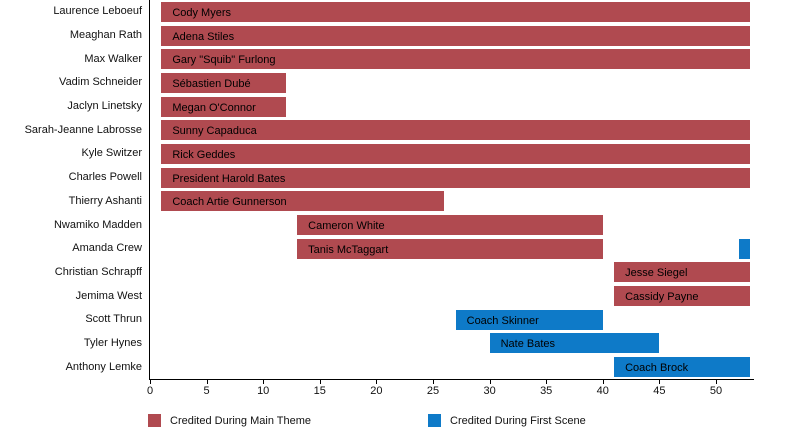 Image resolution: width=800 pixels, height=433 pixels. What do you see at coordinates (214, 131) in the screenshot?
I see `bar-label: Sunny Capaduca` at bounding box center [214, 131].